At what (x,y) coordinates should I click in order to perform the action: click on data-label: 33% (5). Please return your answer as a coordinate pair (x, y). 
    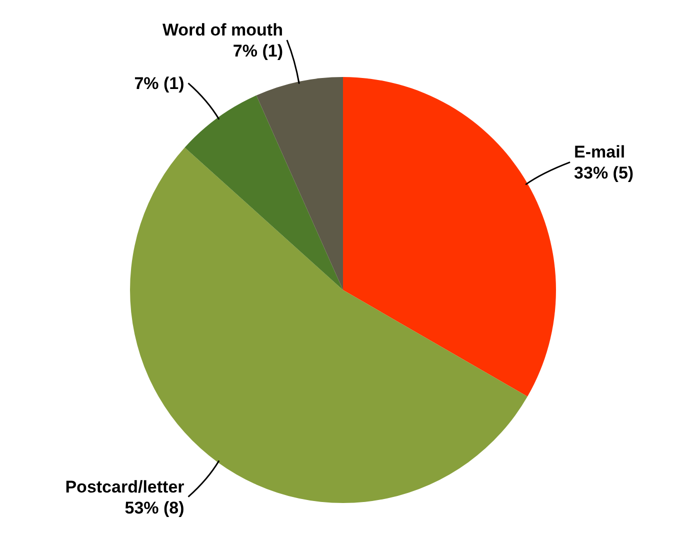
    Looking at the image, I should click on (604, 173).